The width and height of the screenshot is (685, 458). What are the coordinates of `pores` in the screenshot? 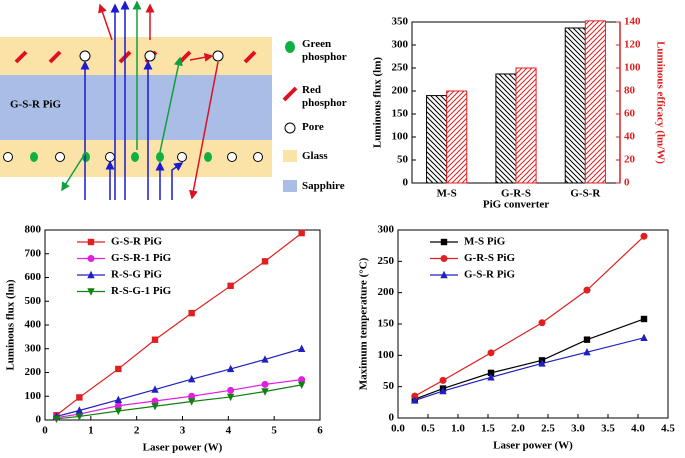 It's located at (133, 106).